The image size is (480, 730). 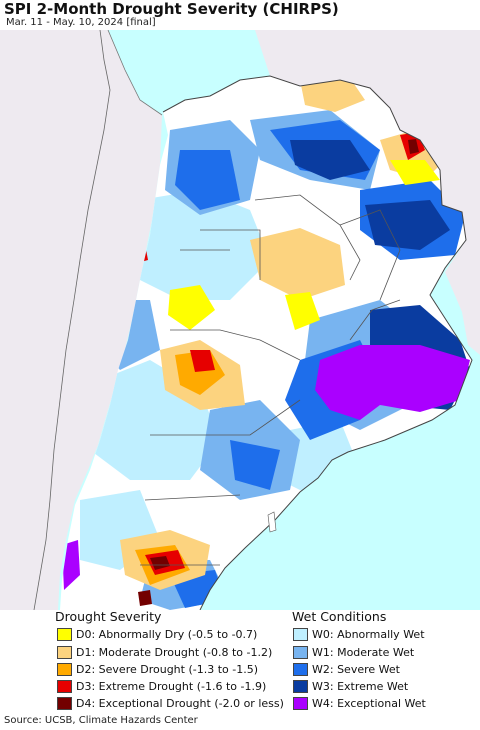 I want to click on legend-item-d2: D2: Severe Drought (-1.3 to -1.5), so click(x=157, y=669).